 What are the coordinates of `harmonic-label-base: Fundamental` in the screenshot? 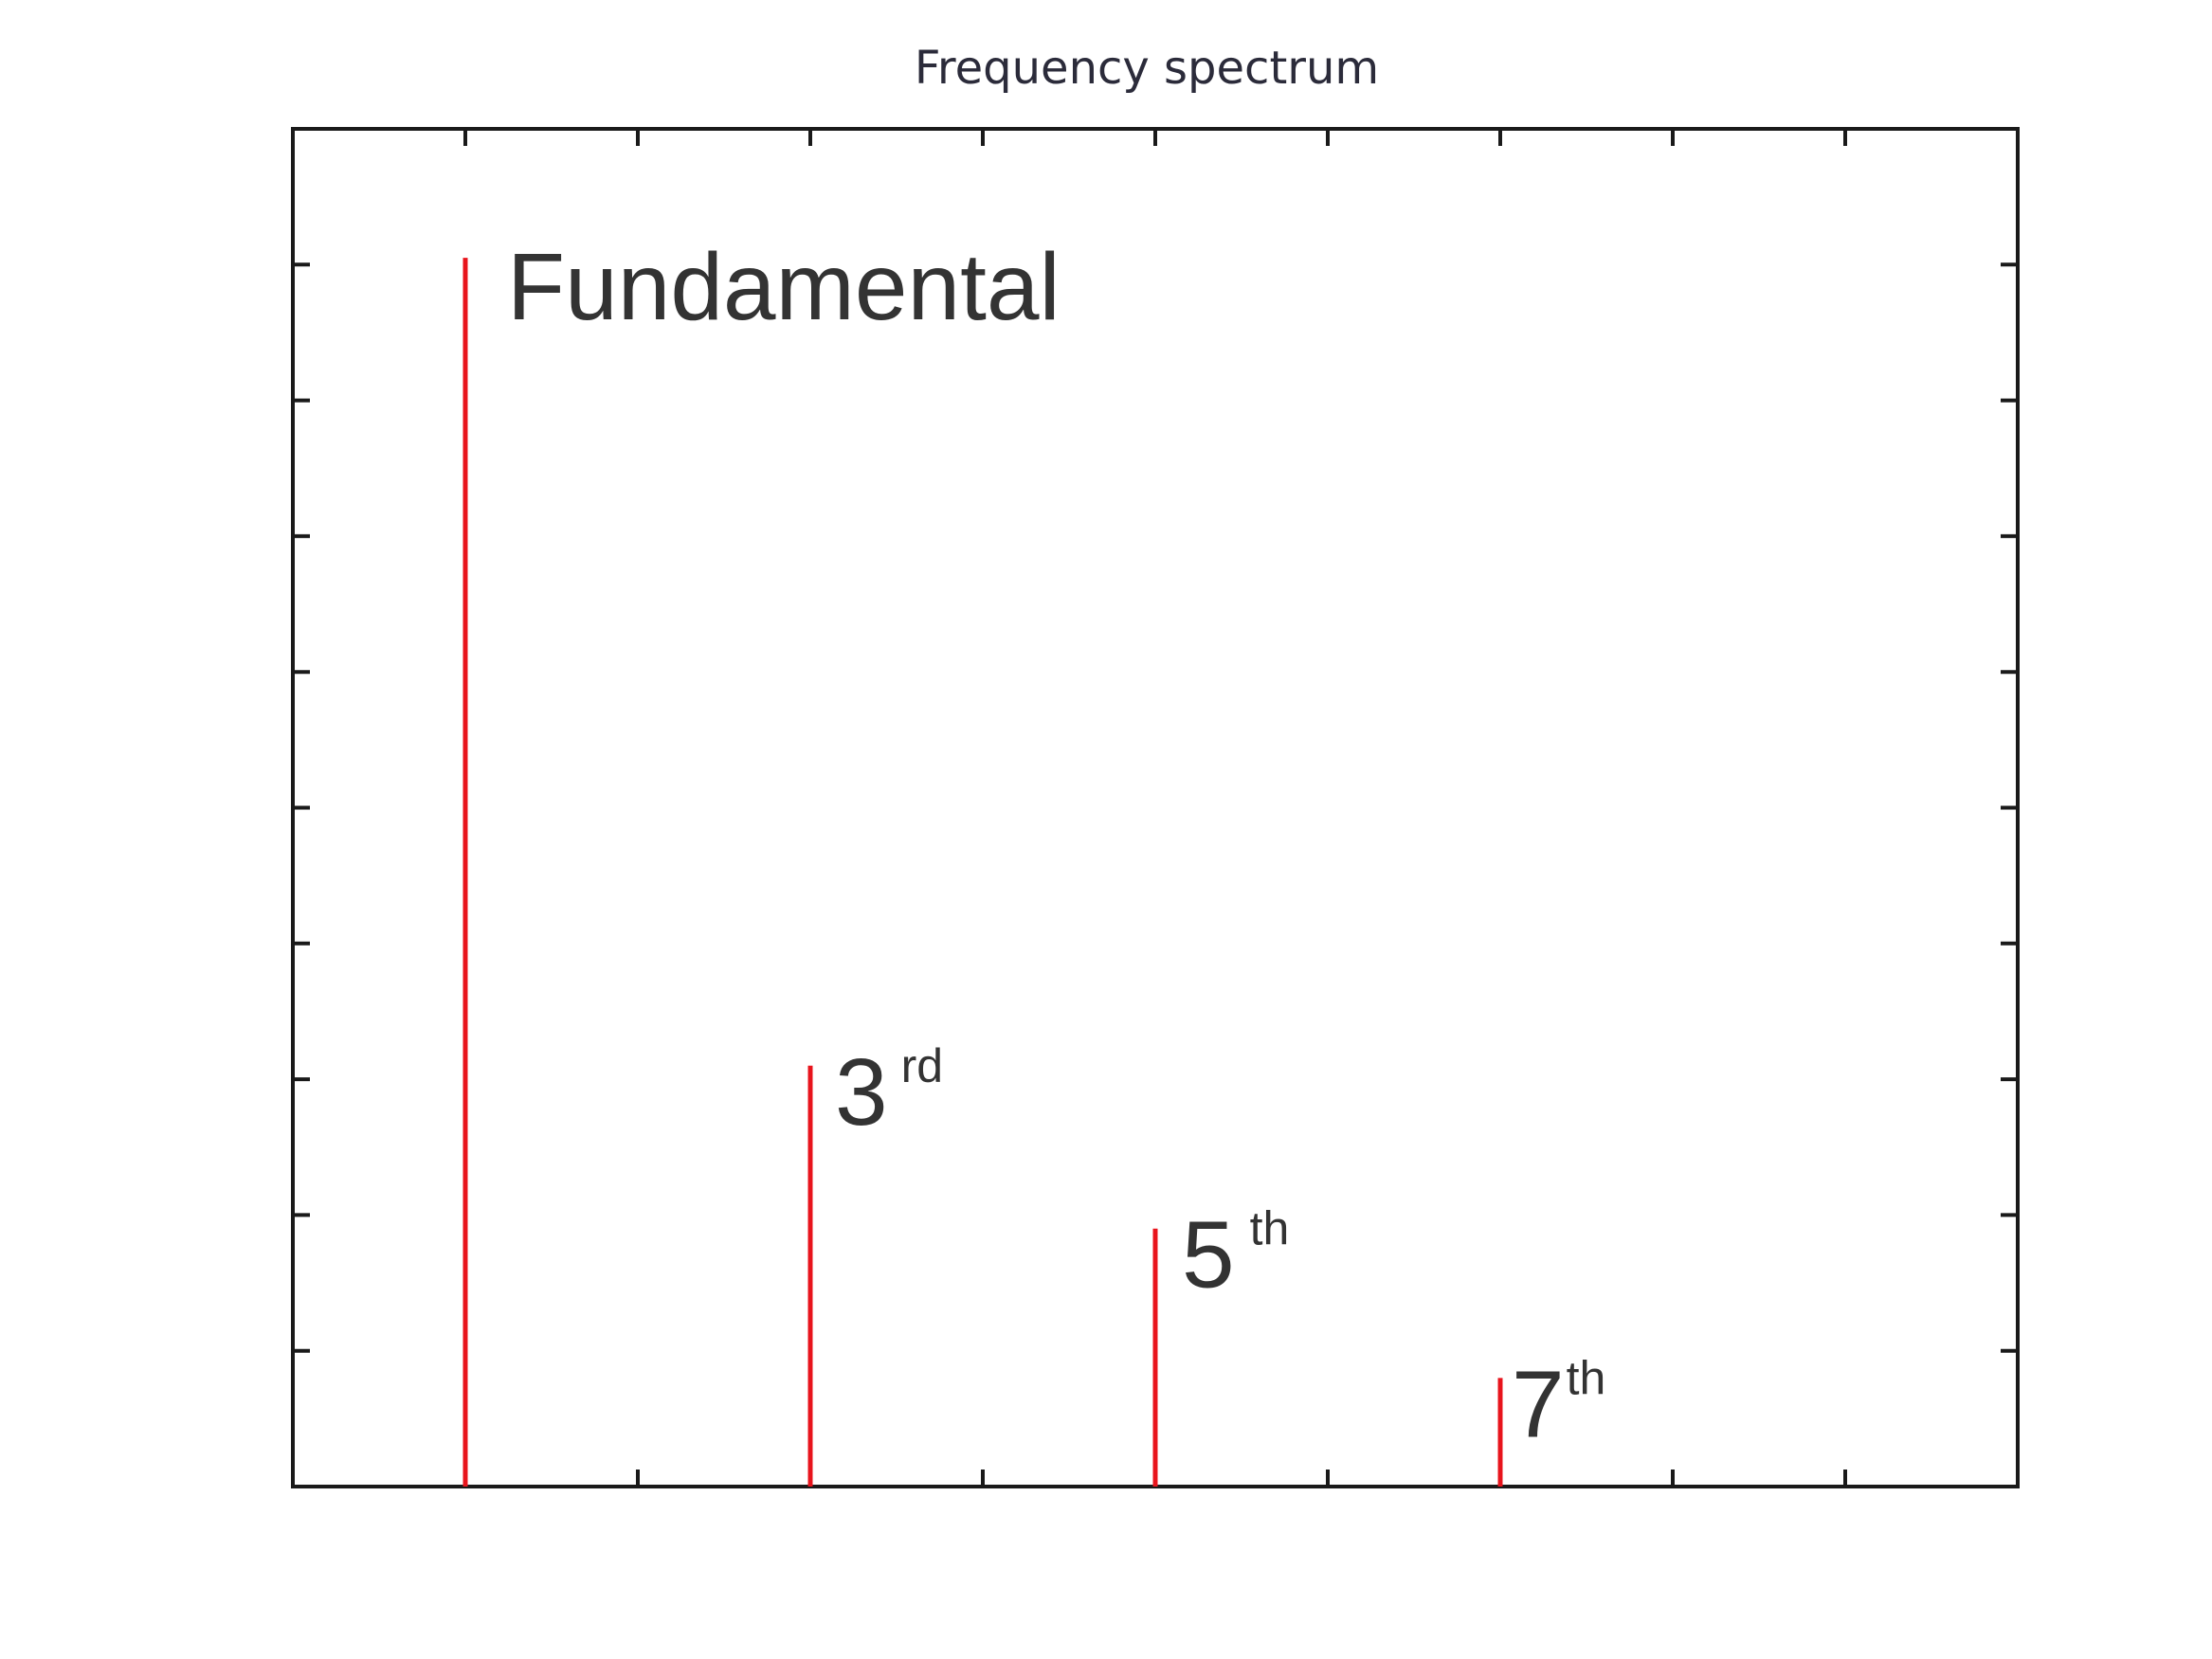 It's located at (784, 287).